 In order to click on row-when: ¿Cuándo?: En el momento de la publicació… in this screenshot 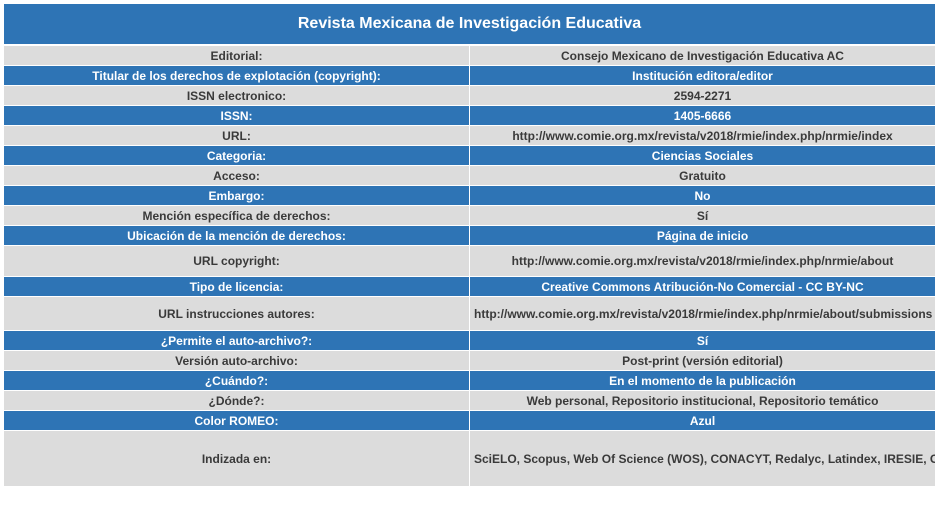, I will do `click(469, 380)`.